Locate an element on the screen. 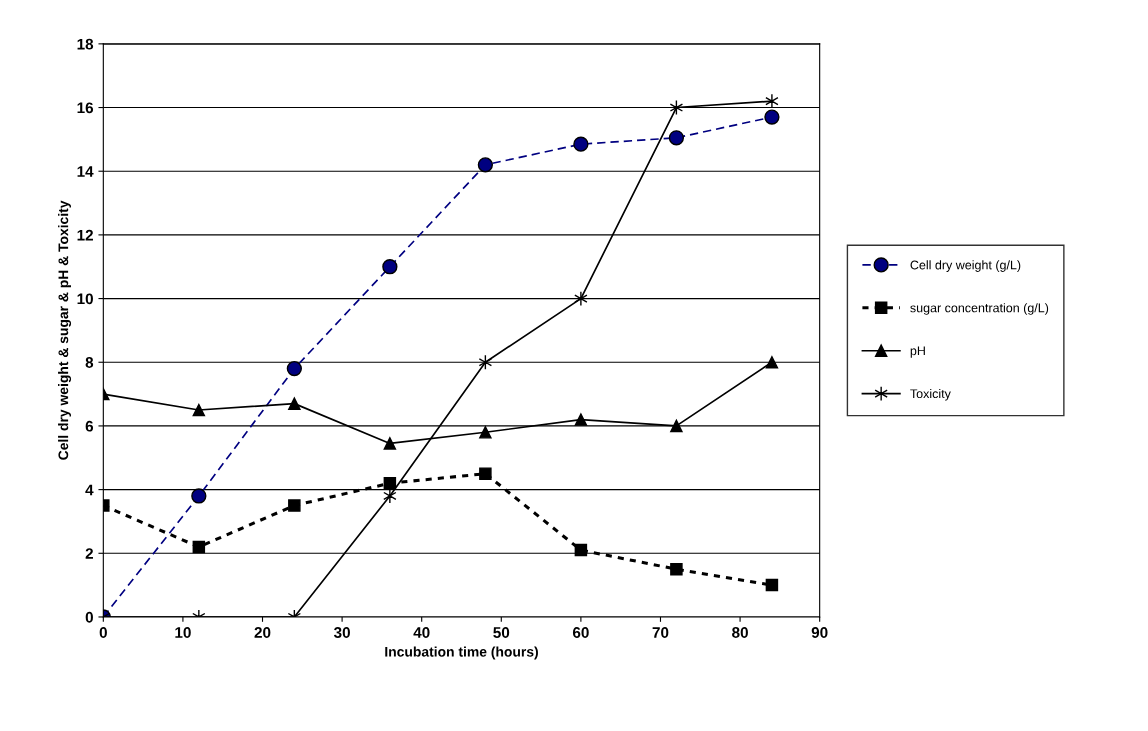 This screenshot has height=731, width=1148. y-axis-title: Cell dry weight & sugar & pH & Toxicity is located at coordinates (65, 330).